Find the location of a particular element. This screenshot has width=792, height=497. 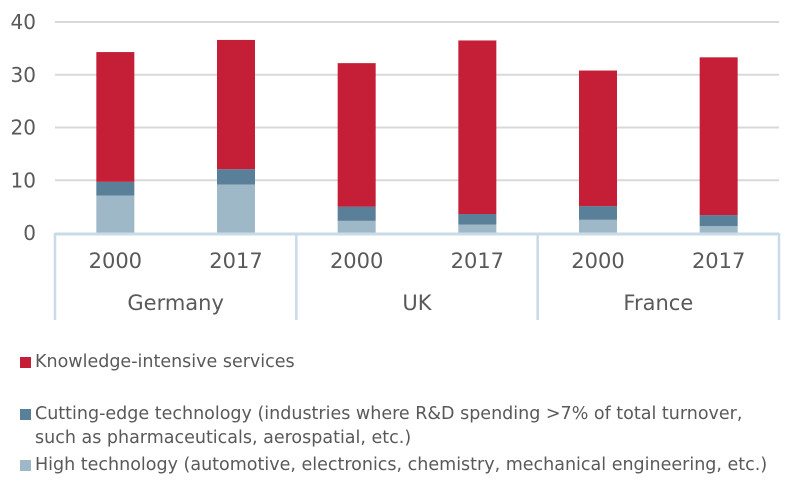

legend-label-knowledge-services: Knowledge-intensive services is located at coordinates (165, 362).